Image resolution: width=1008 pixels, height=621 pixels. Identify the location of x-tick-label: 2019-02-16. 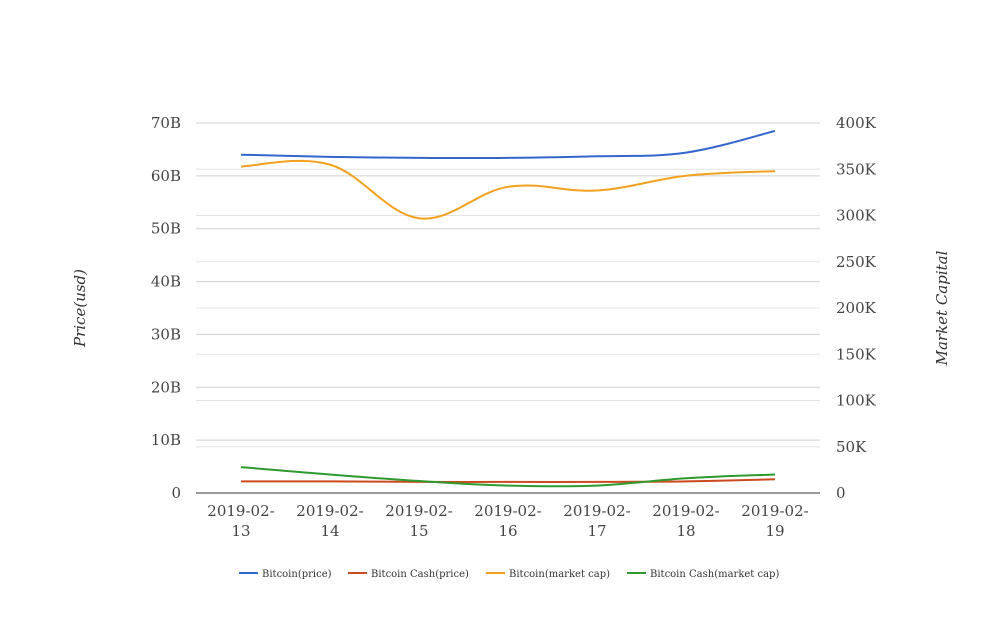
(507, 521).